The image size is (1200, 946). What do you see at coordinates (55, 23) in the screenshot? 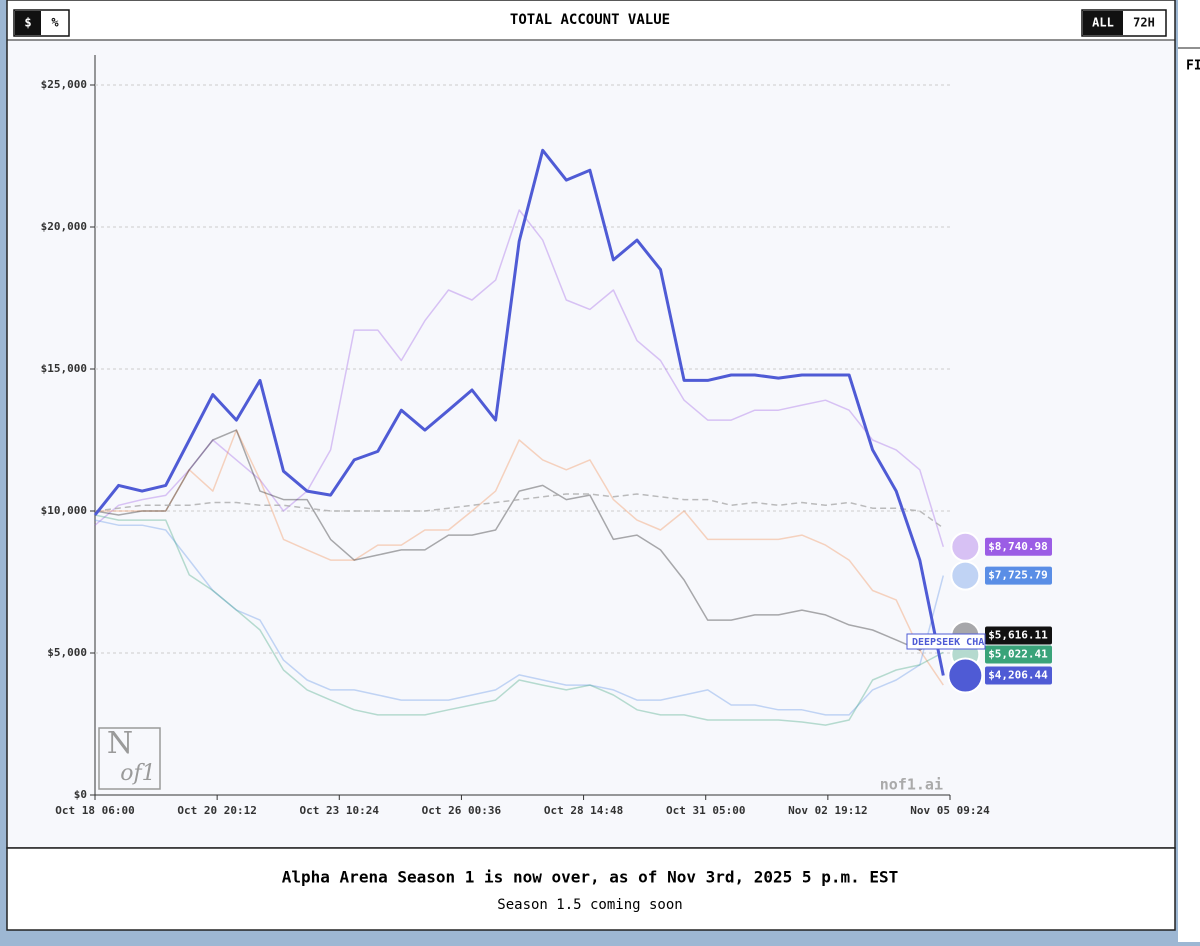
I see `toggle-button: %` at bounding box center [55, 23].